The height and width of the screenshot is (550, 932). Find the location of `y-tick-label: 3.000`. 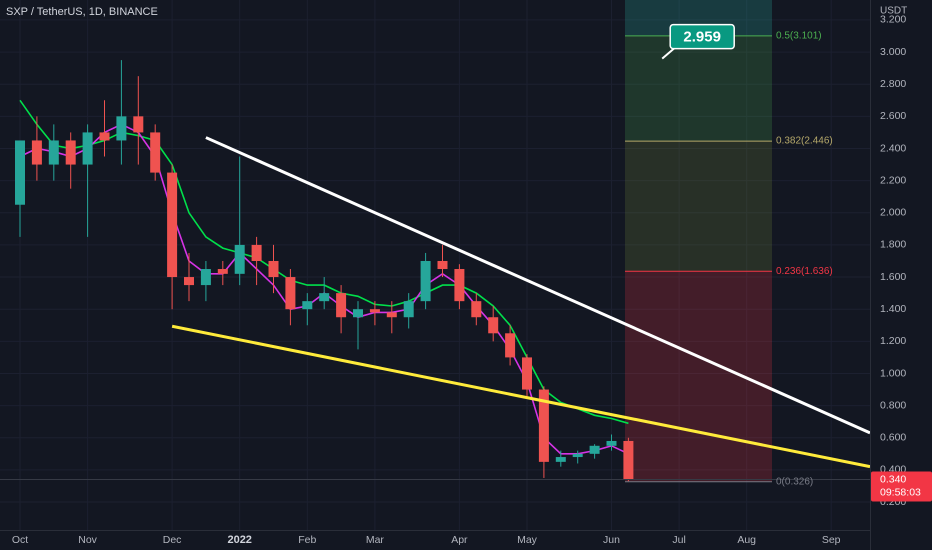

y-tick-label: 3.000 is located at coordinates (893, 52).